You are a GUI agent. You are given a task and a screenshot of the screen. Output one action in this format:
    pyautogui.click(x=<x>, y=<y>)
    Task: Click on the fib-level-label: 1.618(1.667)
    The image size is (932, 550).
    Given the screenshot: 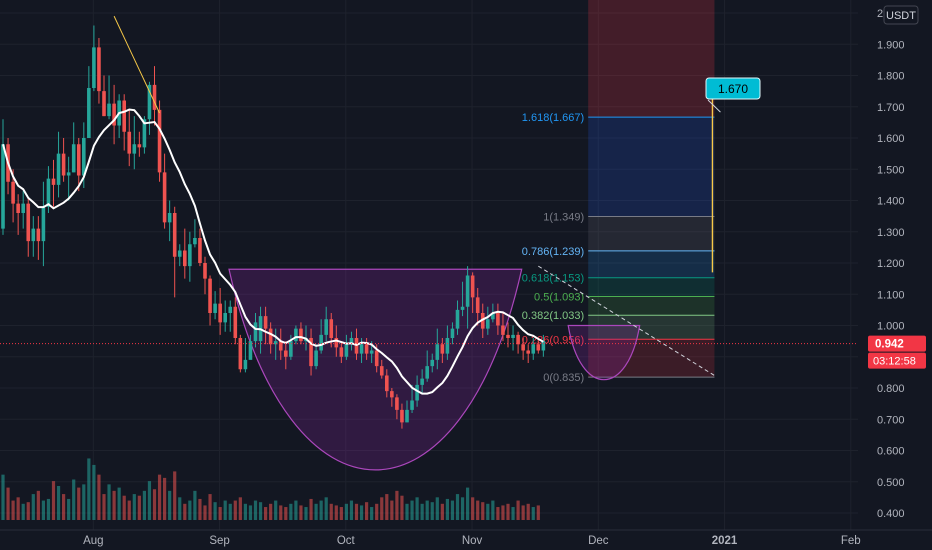 What is the action you would take?
    pyautogui.click(x=553, y=118)
    